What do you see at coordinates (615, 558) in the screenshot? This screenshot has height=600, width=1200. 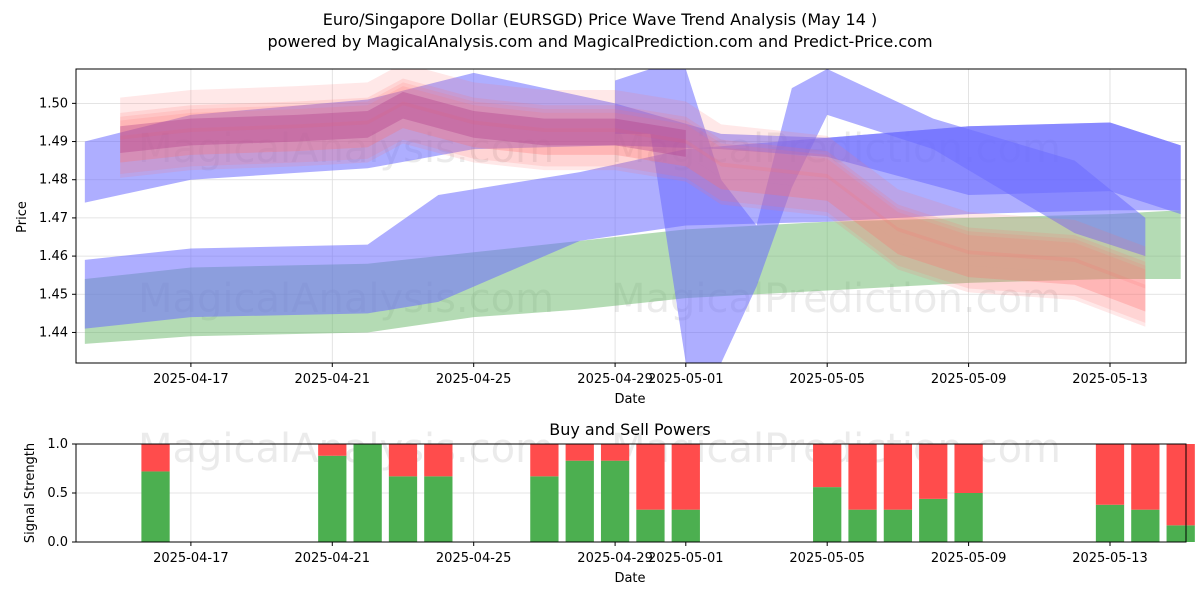 I see `signal-x-tick-label: 2025-04-29` at bounding box center [615, 558].